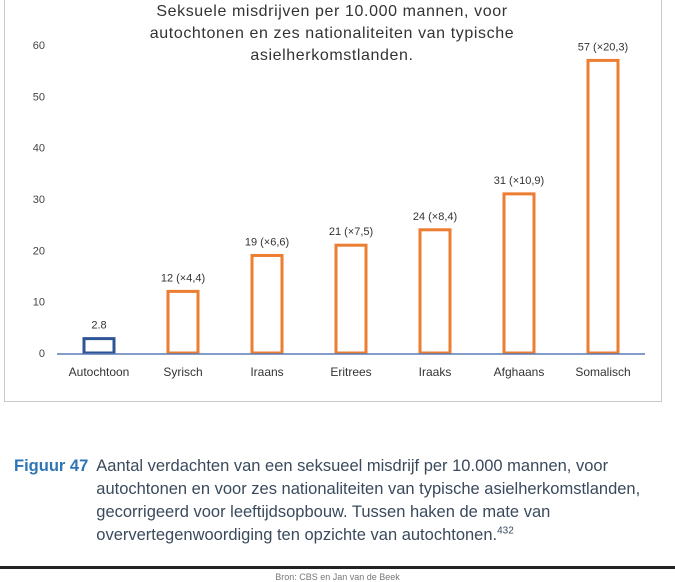 This screenshot has width=675, height=582. What do you see at coordinates (351, 232) in the screenshot?
I see `data-label: 21 (×7,5)` at bounding box center [351, 232].